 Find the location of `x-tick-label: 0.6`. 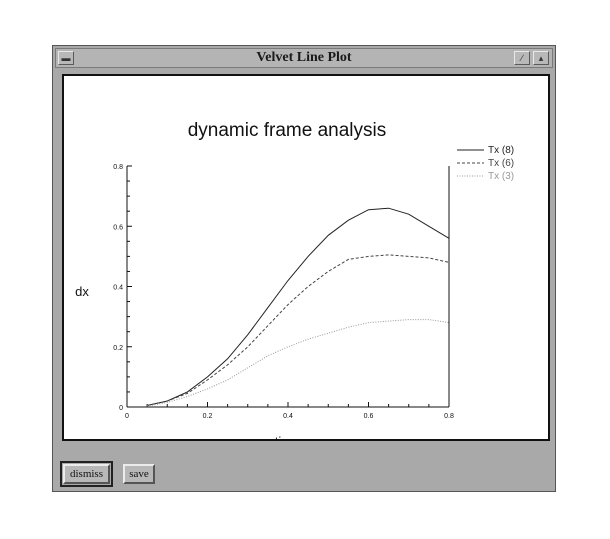

x-tick-label: 0.6 is located at coordinates (369, 416).